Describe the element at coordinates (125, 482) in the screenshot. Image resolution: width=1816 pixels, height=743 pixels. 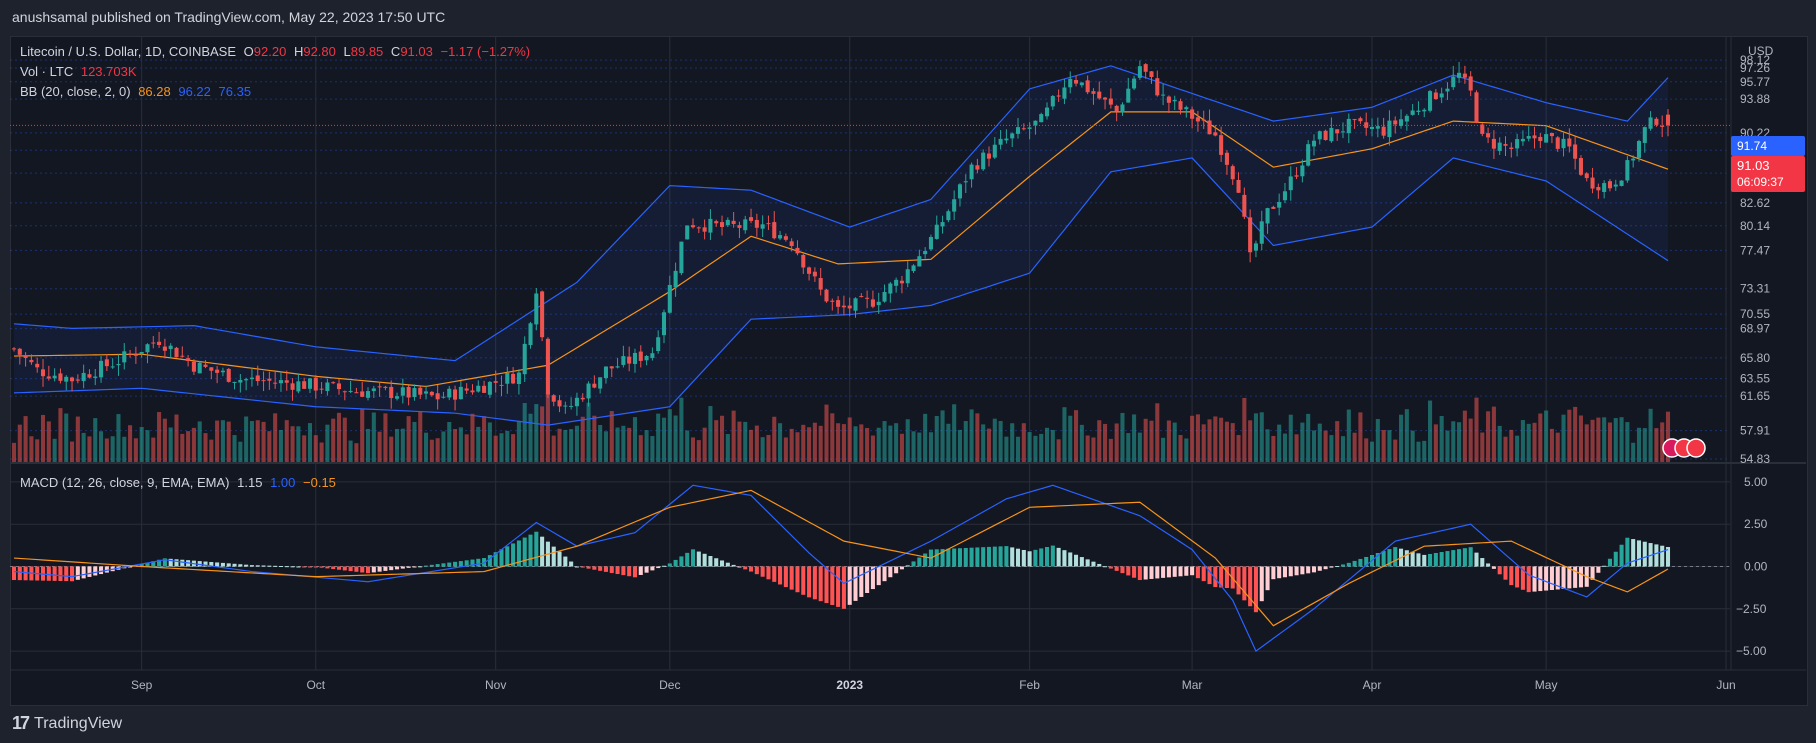
I see `macd-label: MACD (12, 26, close, 9, EMA, EMA)` at that location.